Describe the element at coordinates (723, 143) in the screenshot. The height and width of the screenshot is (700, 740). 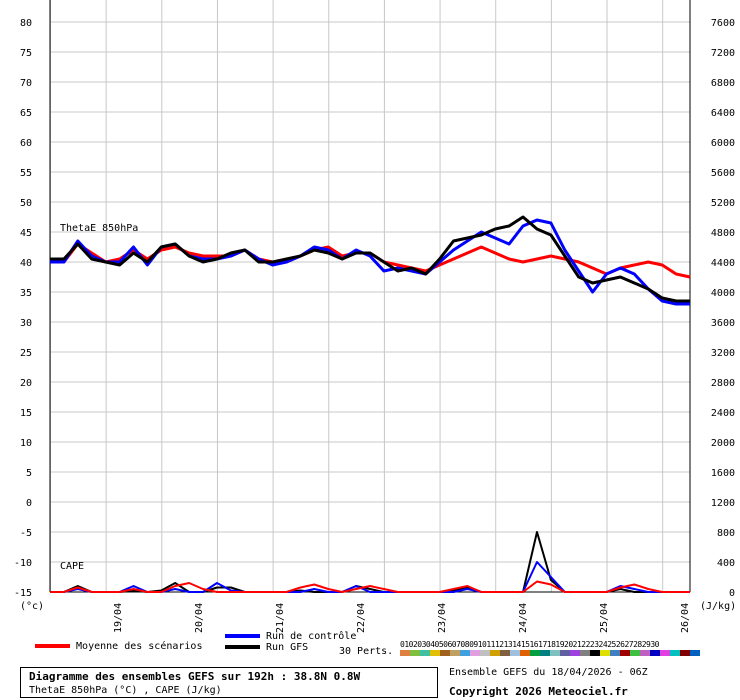
I see `right-tick-label: 6000` at that location.